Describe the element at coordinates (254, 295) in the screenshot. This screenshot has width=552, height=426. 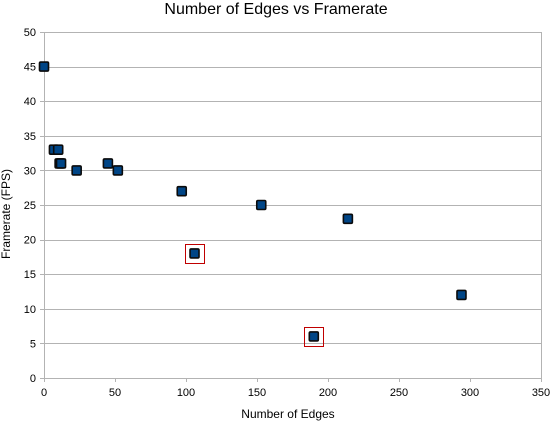
I see `highlight-layer` at that location.